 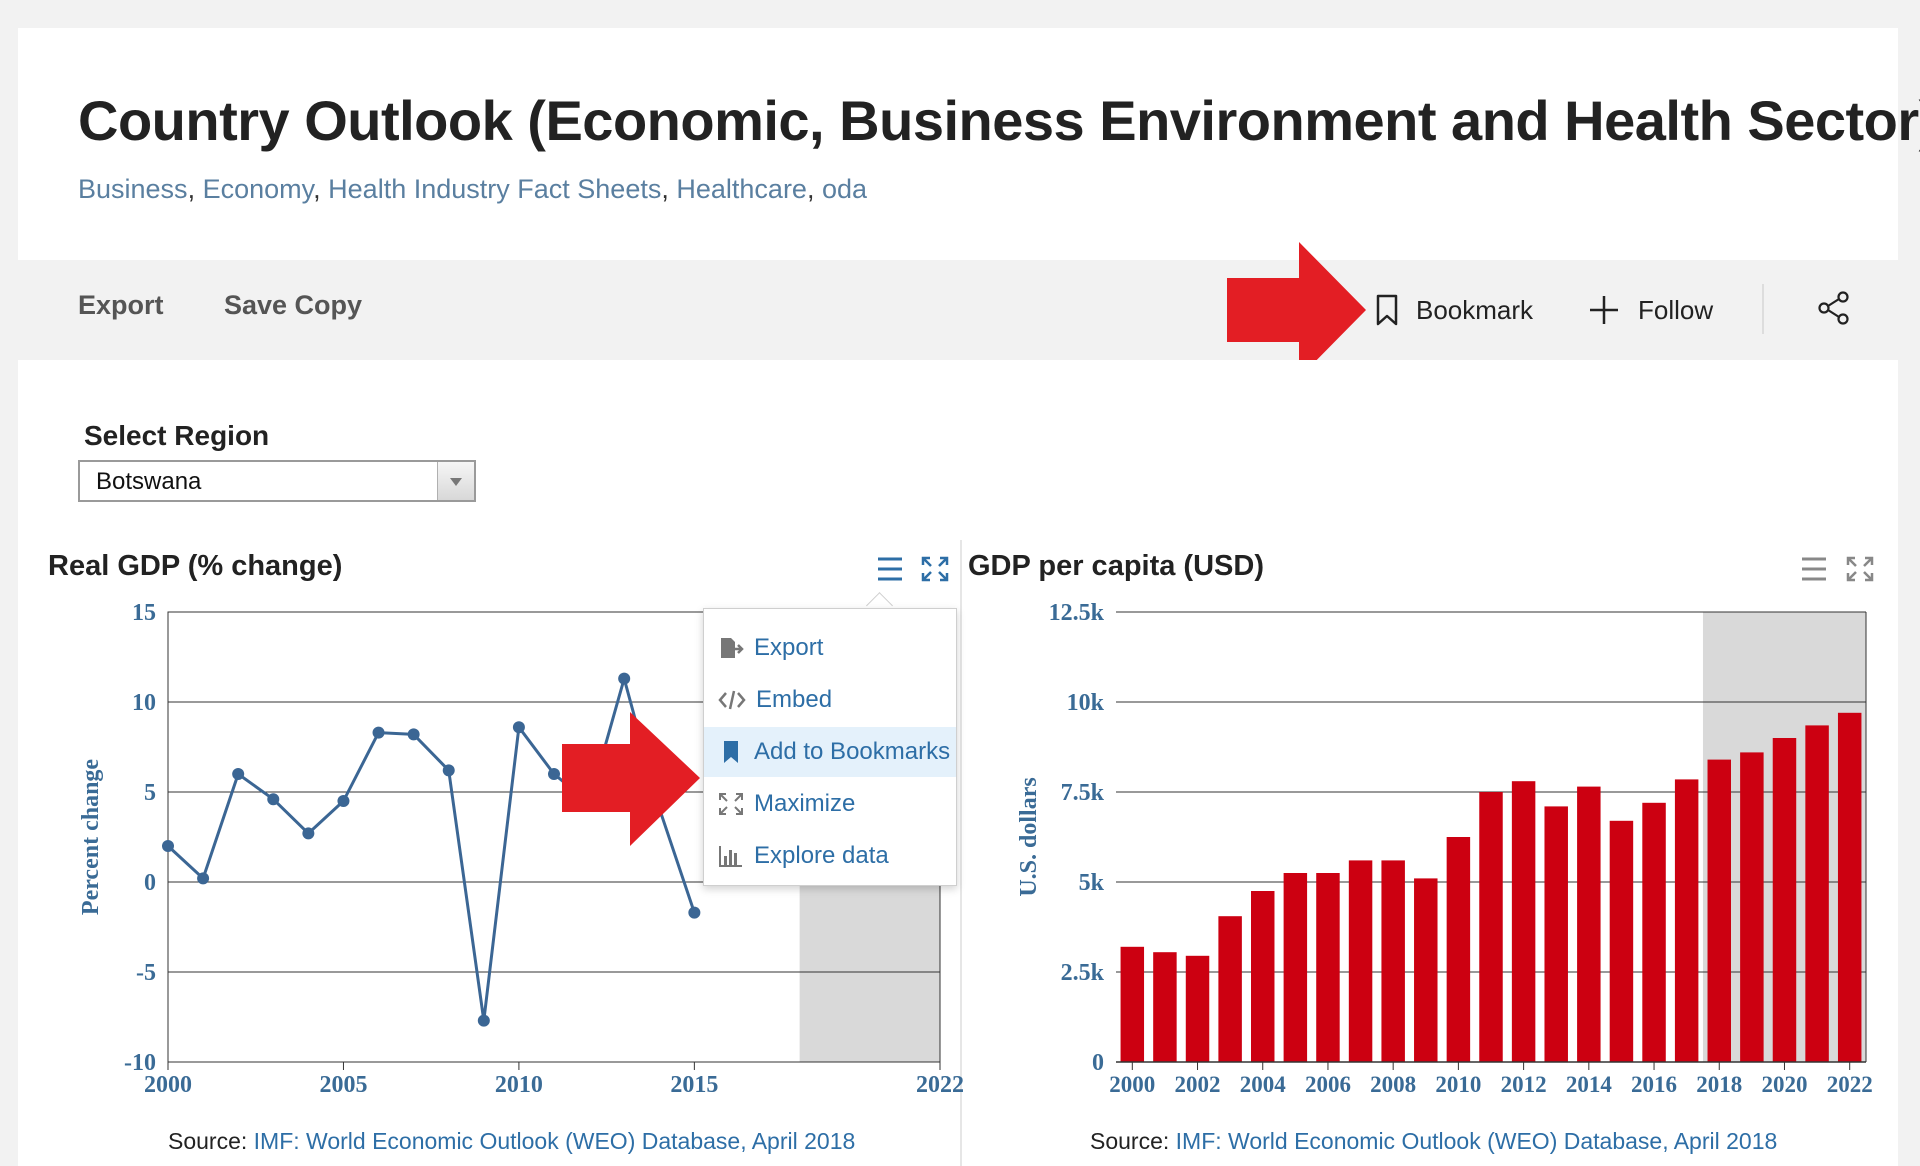 I want to click on follow-label: Follow, so click(x=1676, y=309).